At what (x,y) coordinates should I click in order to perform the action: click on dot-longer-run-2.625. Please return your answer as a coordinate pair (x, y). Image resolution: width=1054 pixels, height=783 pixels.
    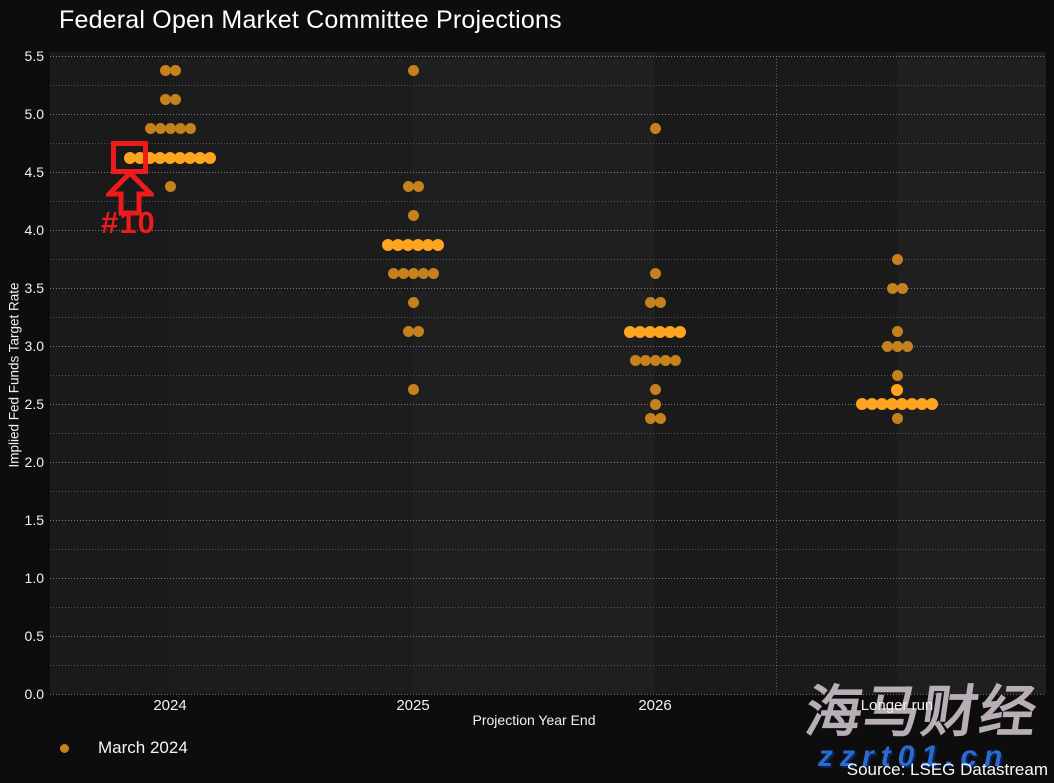
    Looking at the image, I should click on (897, 389).